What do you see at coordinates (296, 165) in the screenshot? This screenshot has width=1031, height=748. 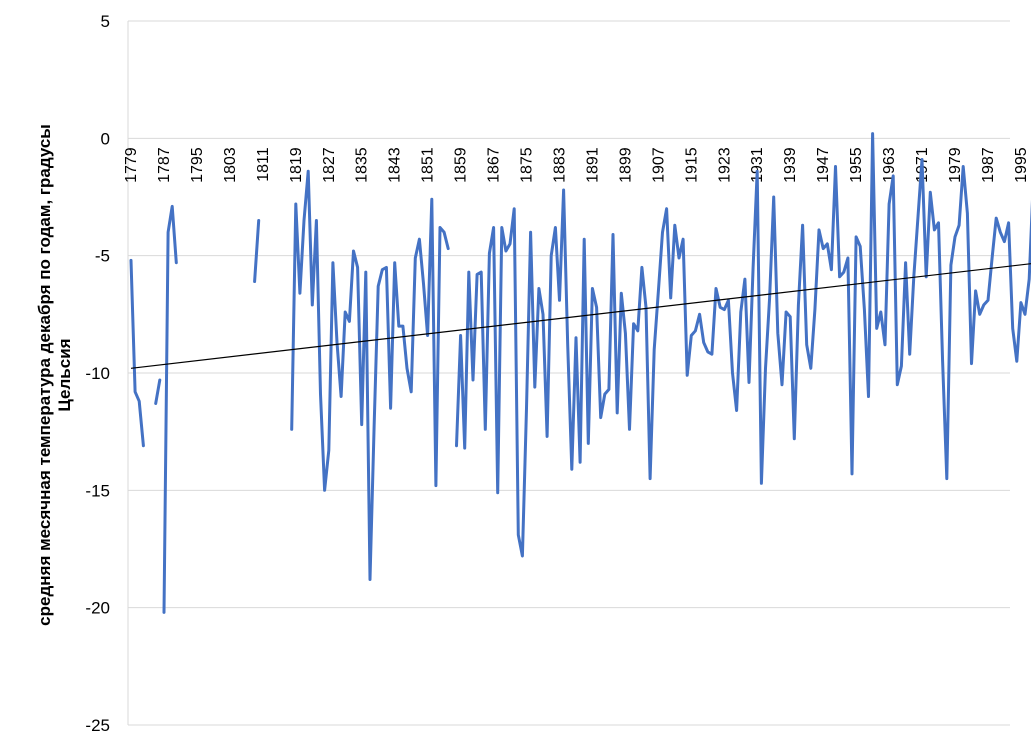 I see `x-tick-label: 1819` at bounding box center [296, 165].